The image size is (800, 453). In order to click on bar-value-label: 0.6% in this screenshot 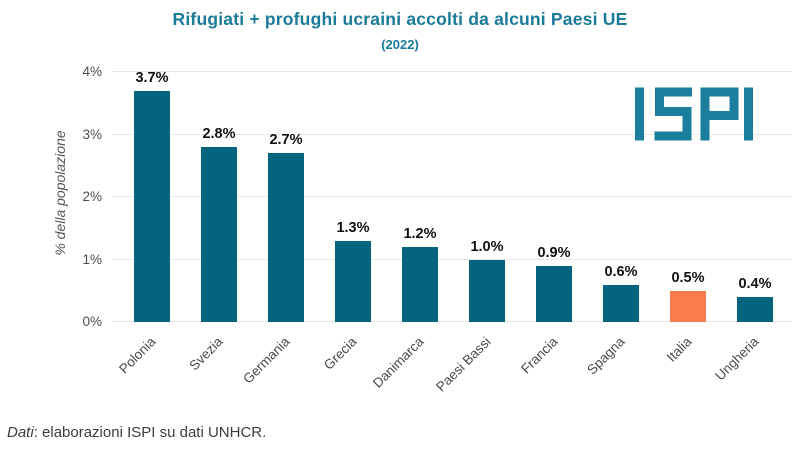, I will do `click(621, 271)`.